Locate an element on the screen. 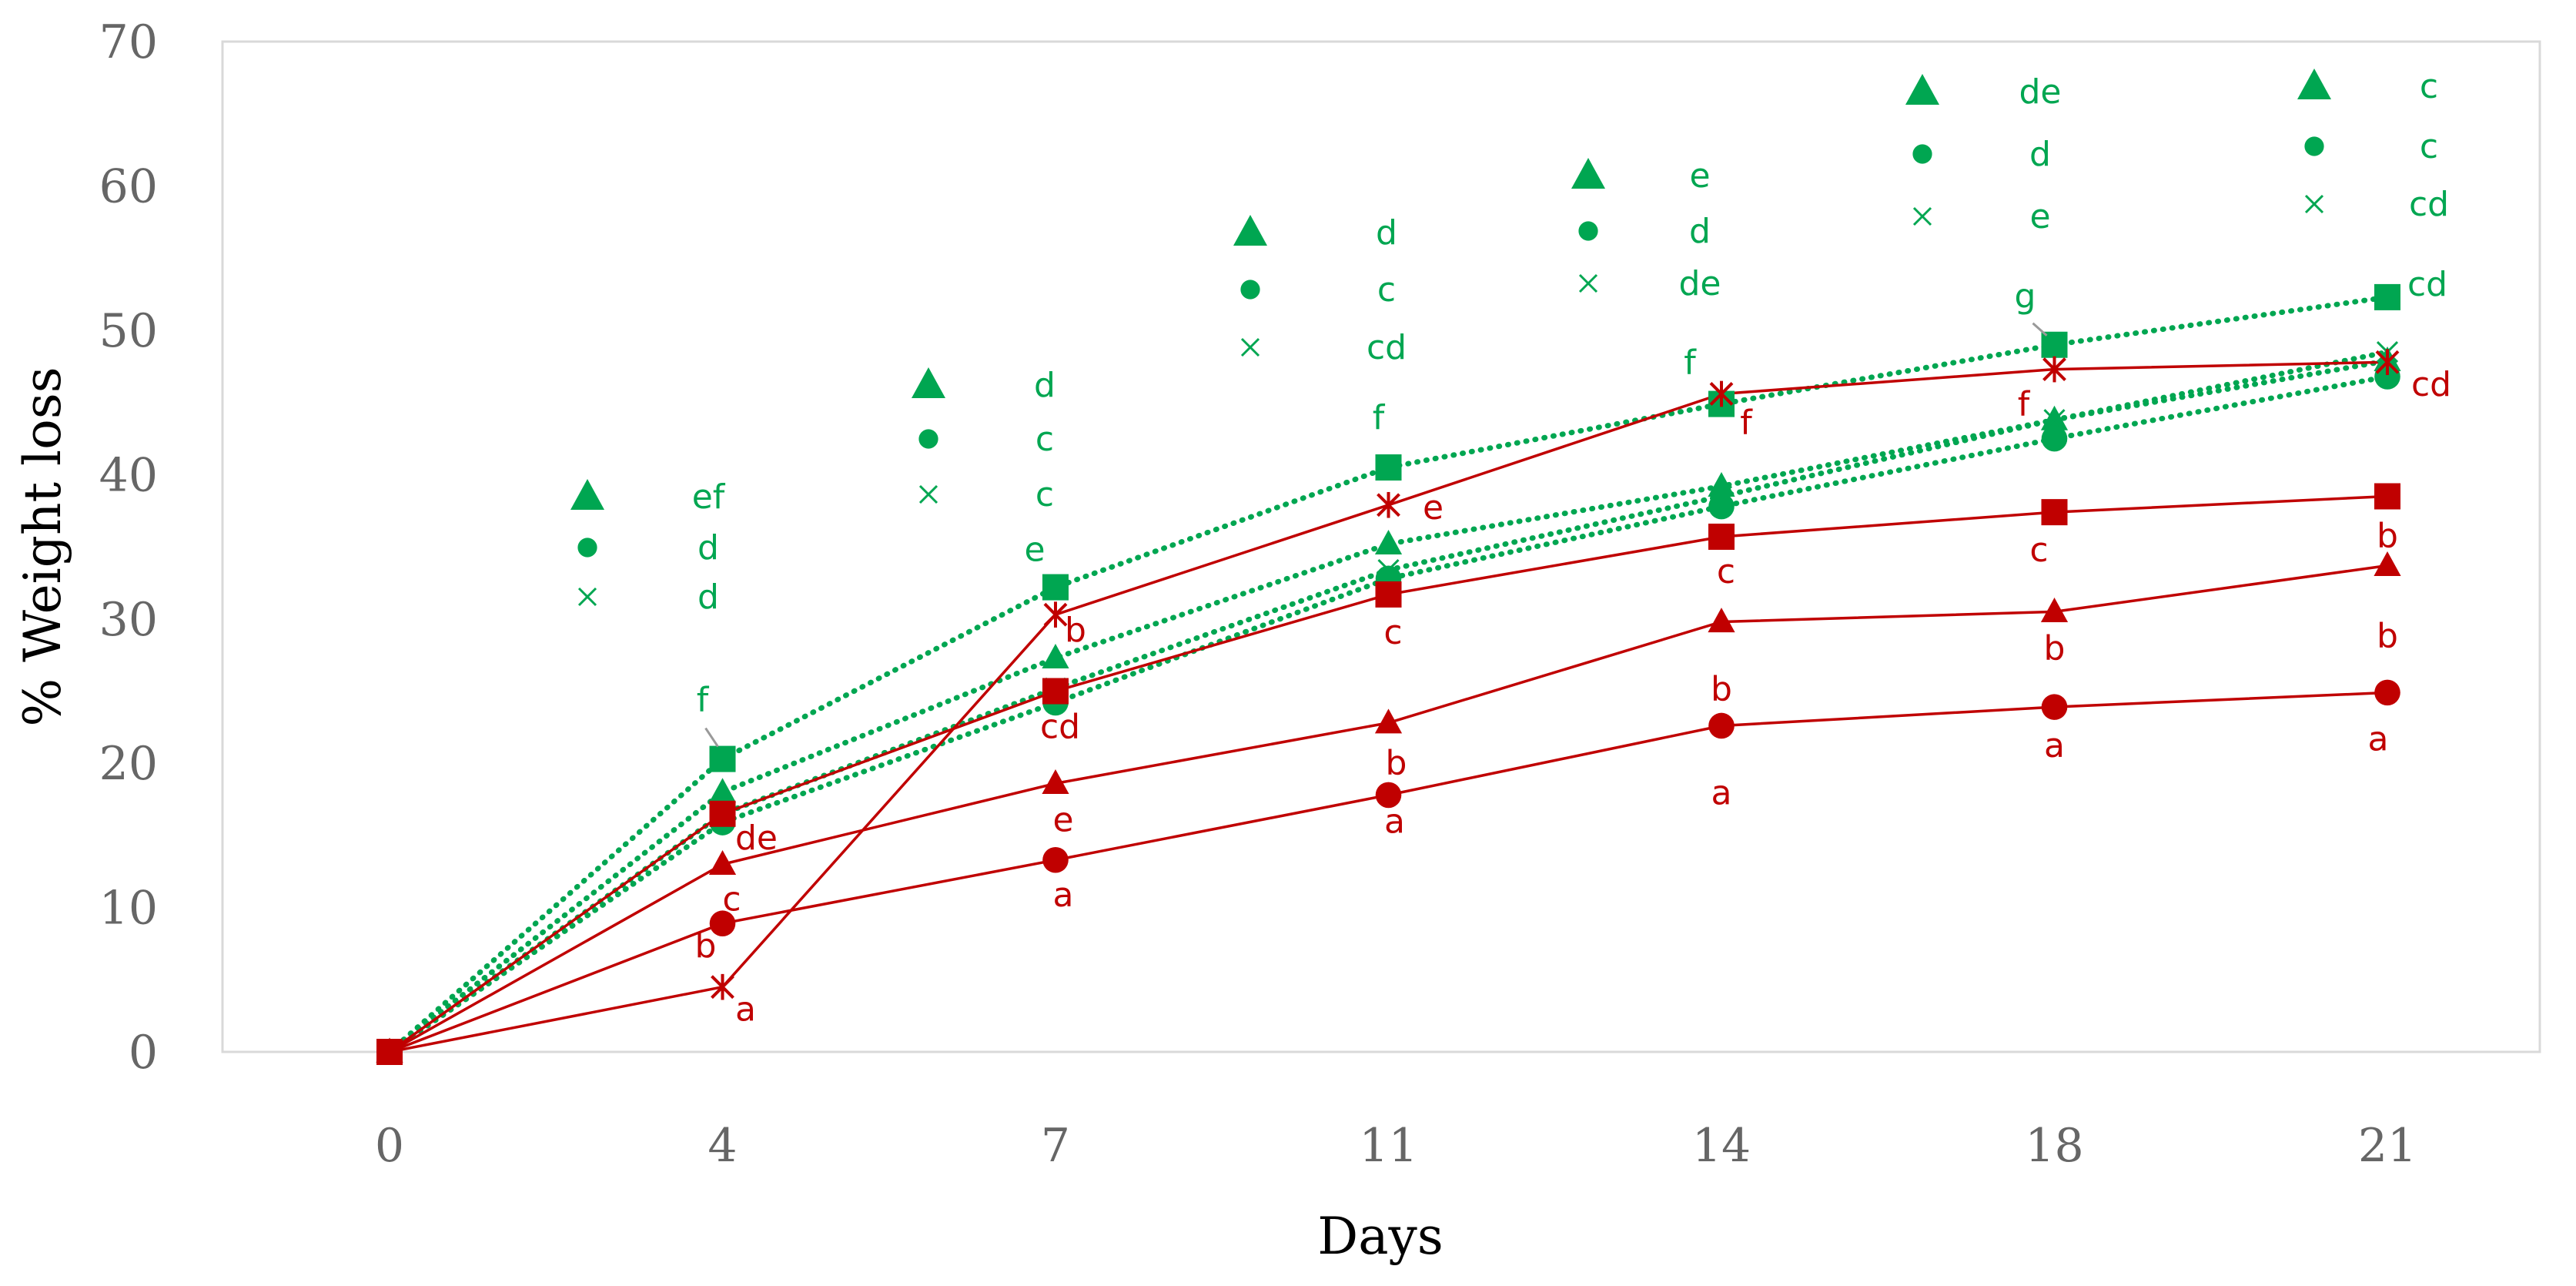 This screenshot has width=2576, height=1286. legend-group-day-7: dcc is located at coordinates (984, 440).